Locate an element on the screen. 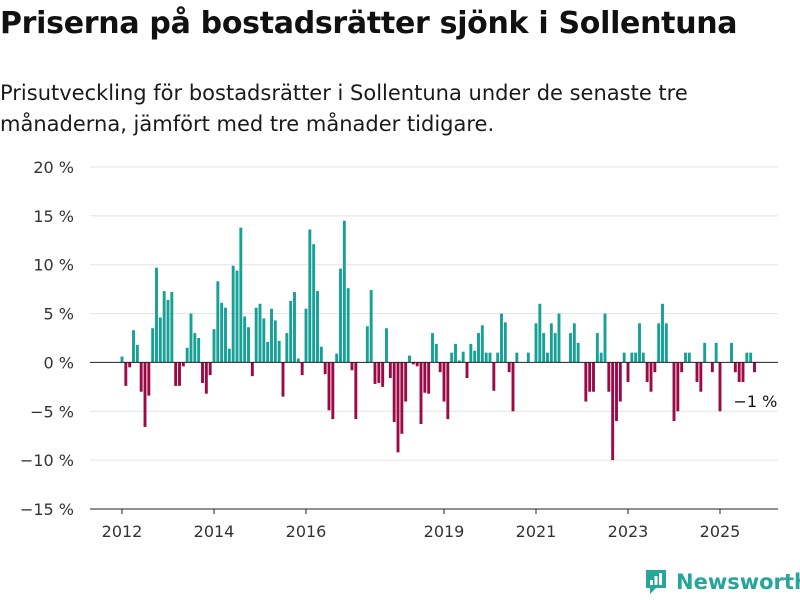  y-axis-ticks: 20 % 15 % 10 % 5 % 0 % −5 % −10 % −15 % is located at coordinates (47, 338).